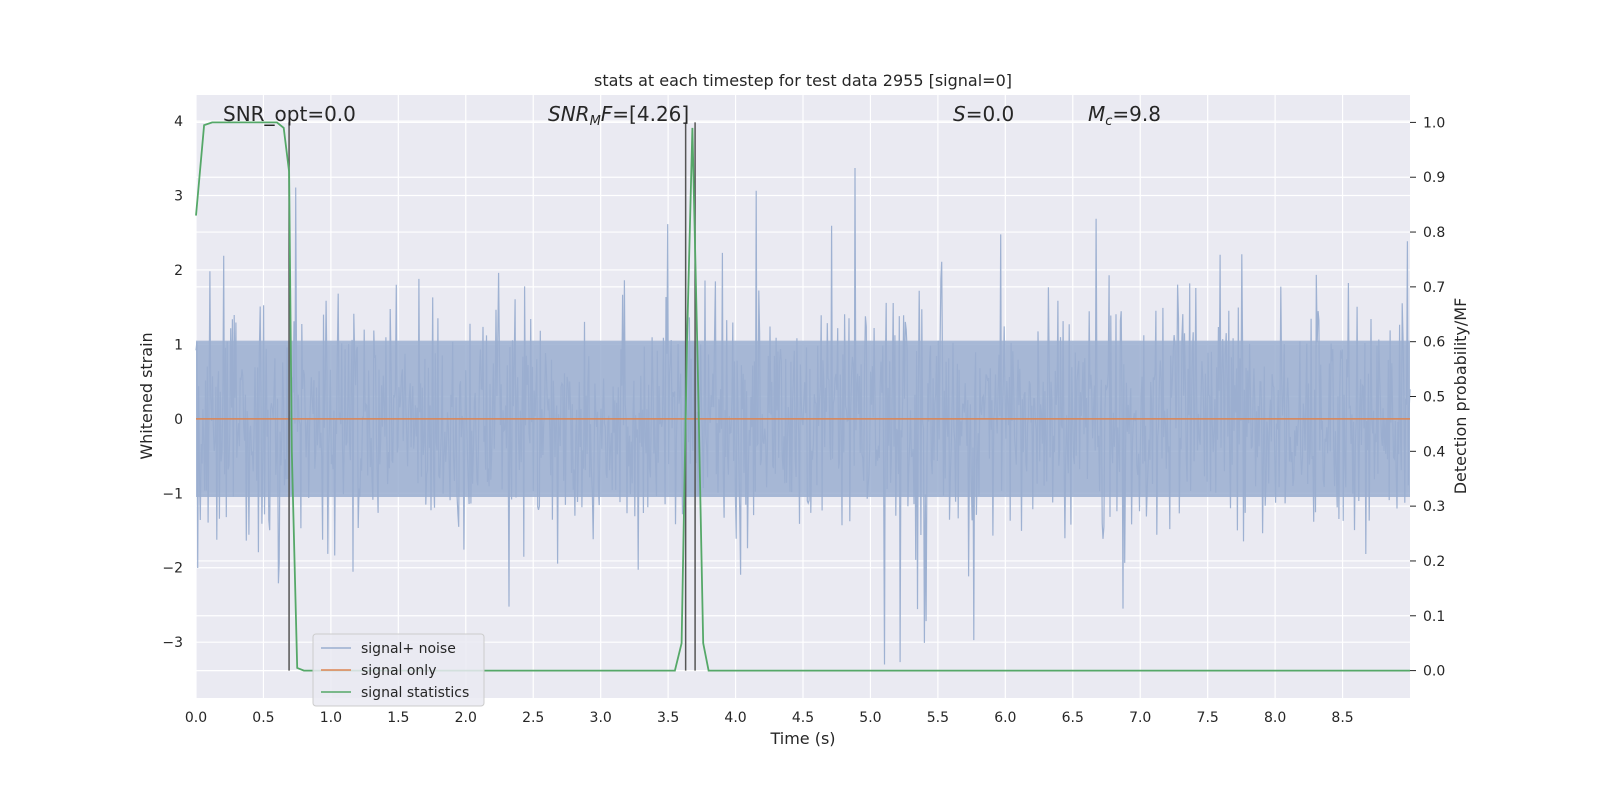  Describe the element at coordinates (196, 718) in the screenshot. I see `x-tick-label: 0.0` at that location.